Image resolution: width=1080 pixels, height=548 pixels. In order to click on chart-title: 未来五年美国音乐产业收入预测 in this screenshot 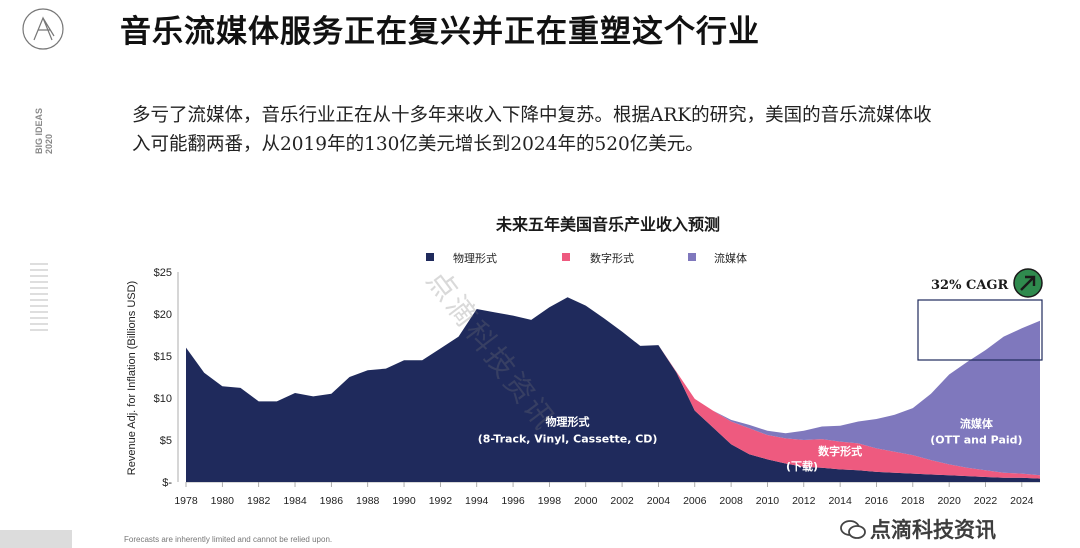, I will do `click(607, 224)`.